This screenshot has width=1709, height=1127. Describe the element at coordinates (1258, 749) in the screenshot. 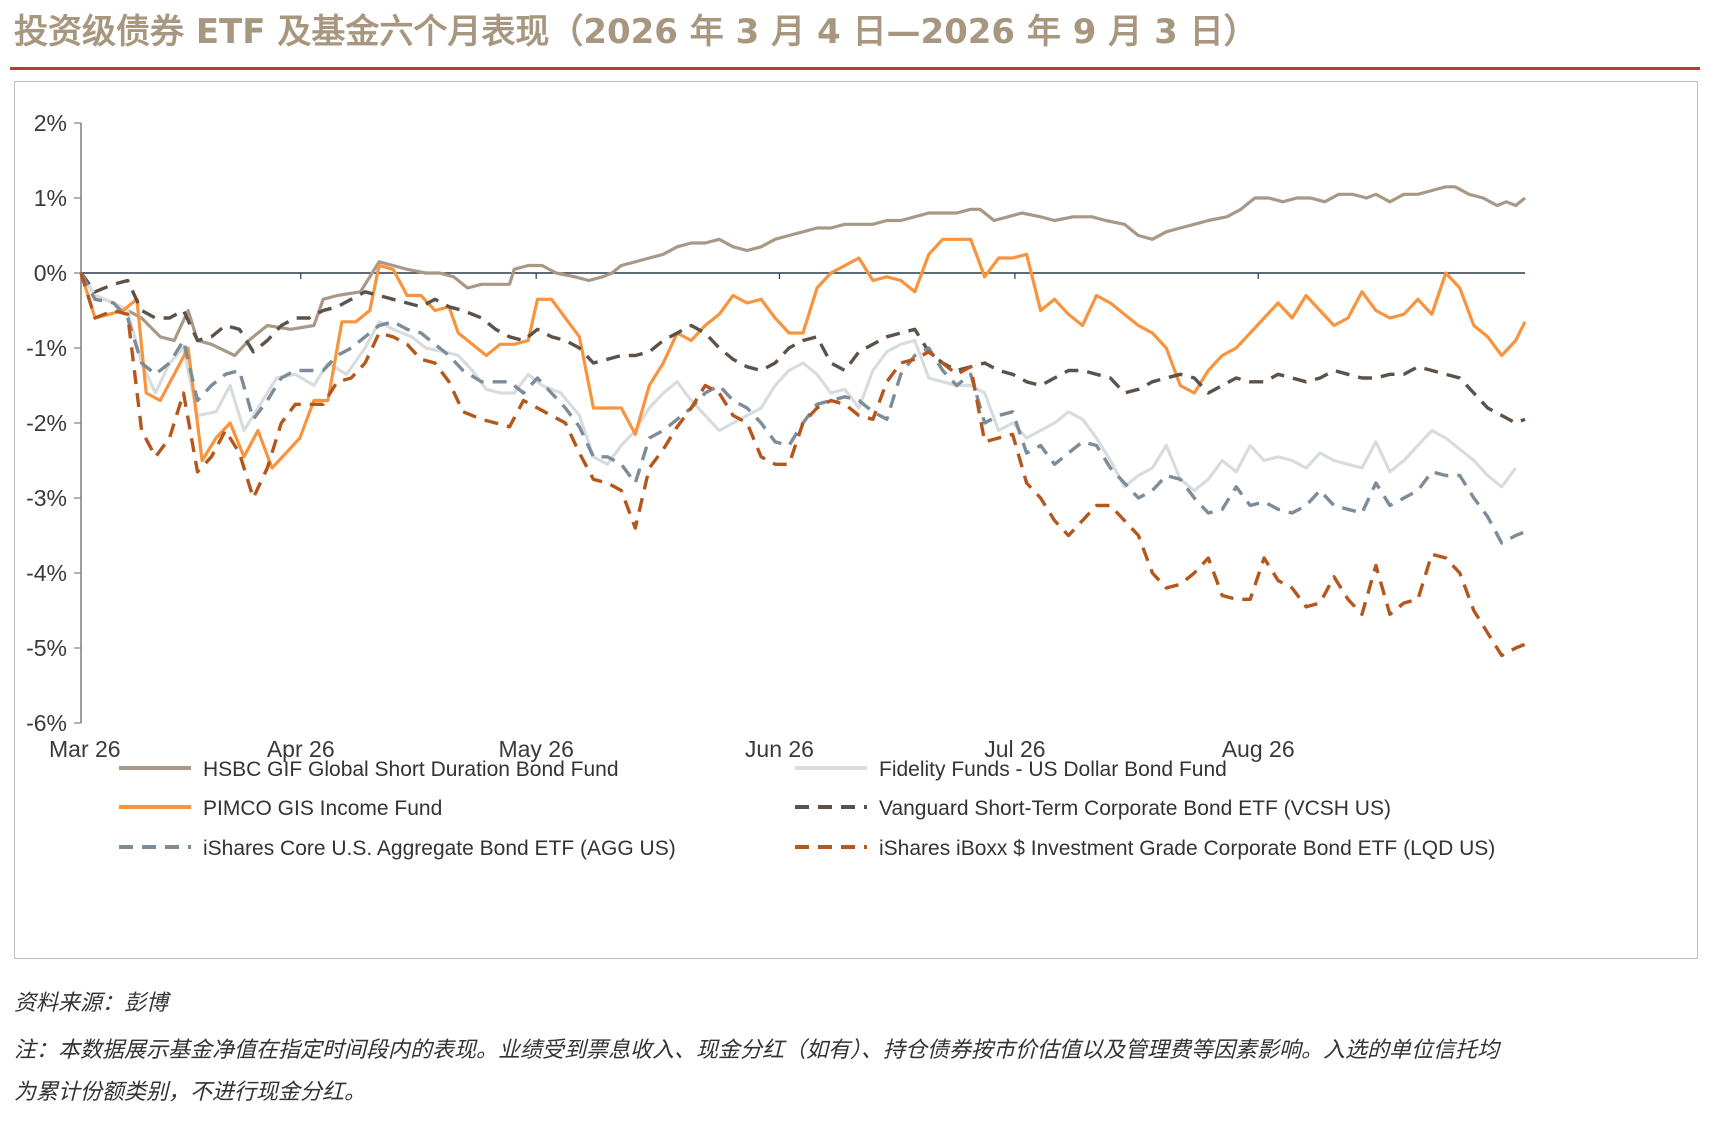

I see `x-tick-label: Aug 26` at that location.